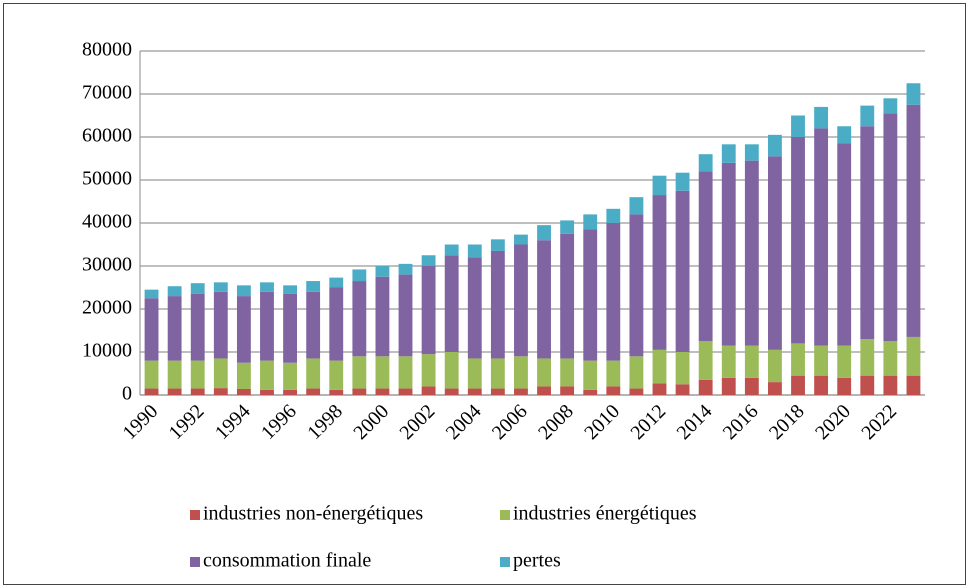 Image resolution: width=969 pixels, height=588 pixels. What do you see at coordinates (107, 265) in the screenshot?
I see `y-tick-label: 30000` at bounding box center [107, 265].